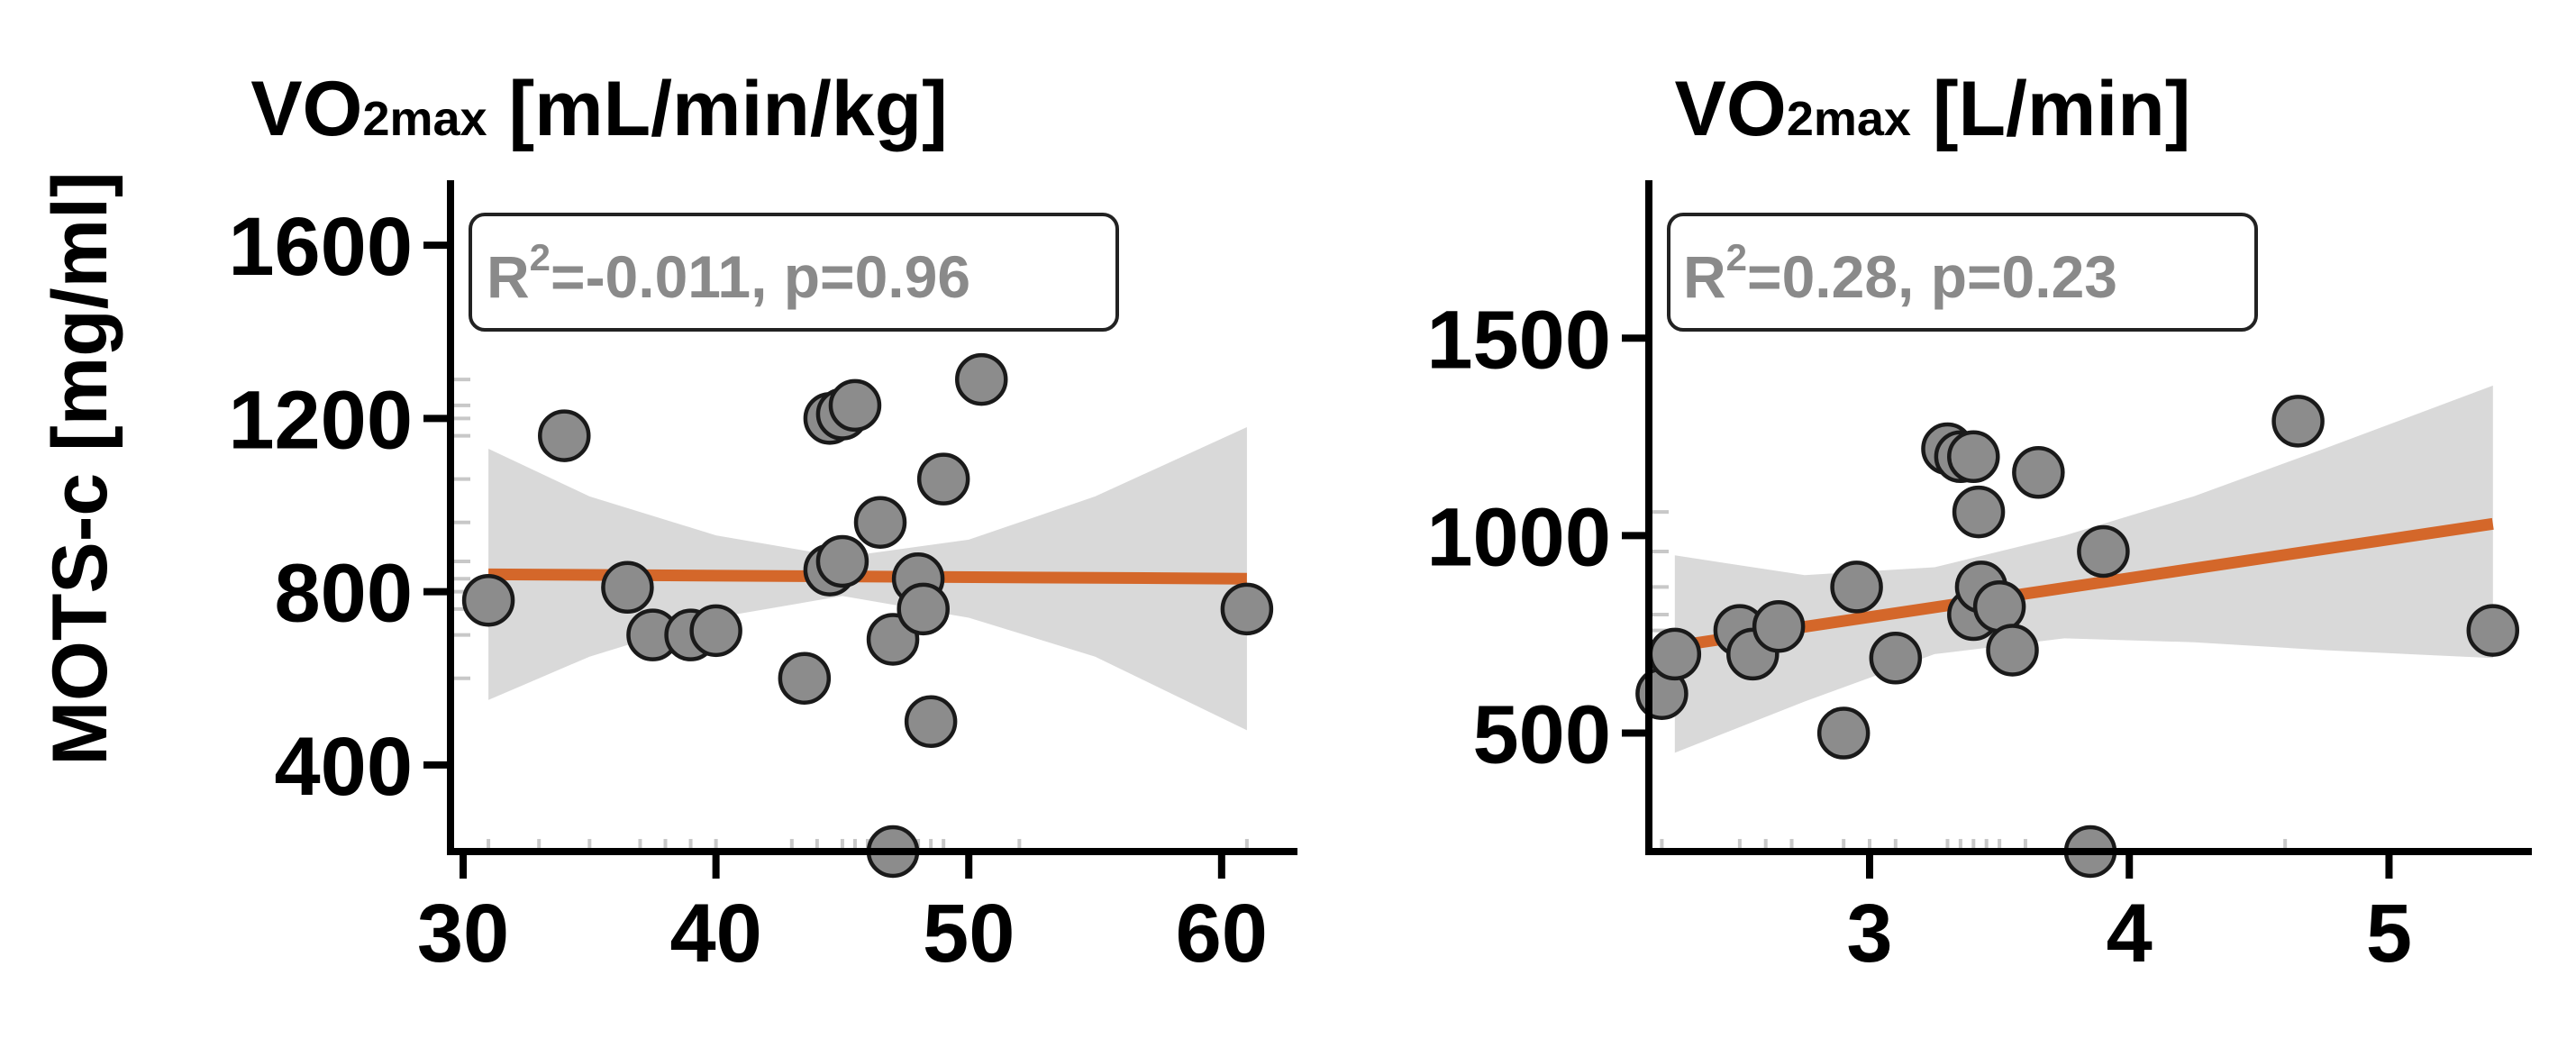 The width and height of the screenshot is (2576, 1048). I want to click on panel-1-stats-frame, so click(794, 272).